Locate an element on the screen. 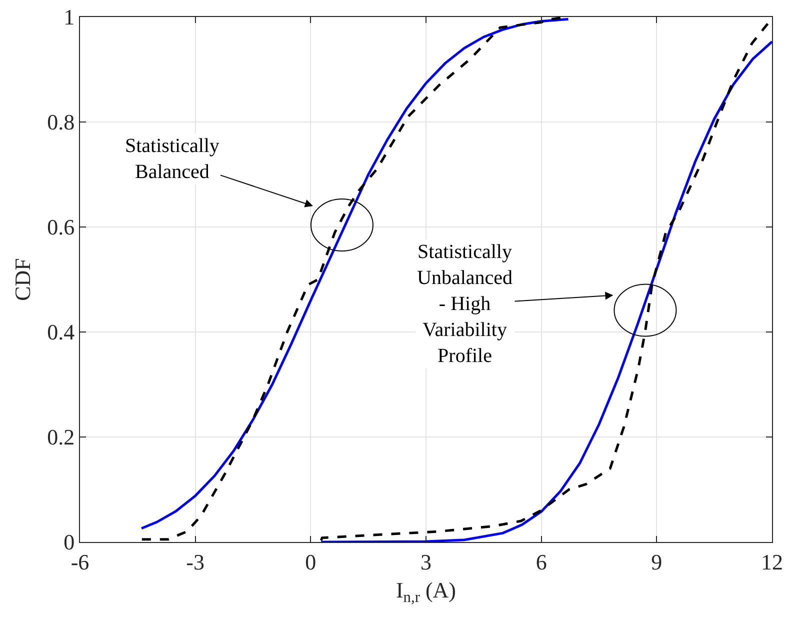 This screenshot has width=790, height=627. y-tick-label: 0.2 is located at coordinates (61, 437).